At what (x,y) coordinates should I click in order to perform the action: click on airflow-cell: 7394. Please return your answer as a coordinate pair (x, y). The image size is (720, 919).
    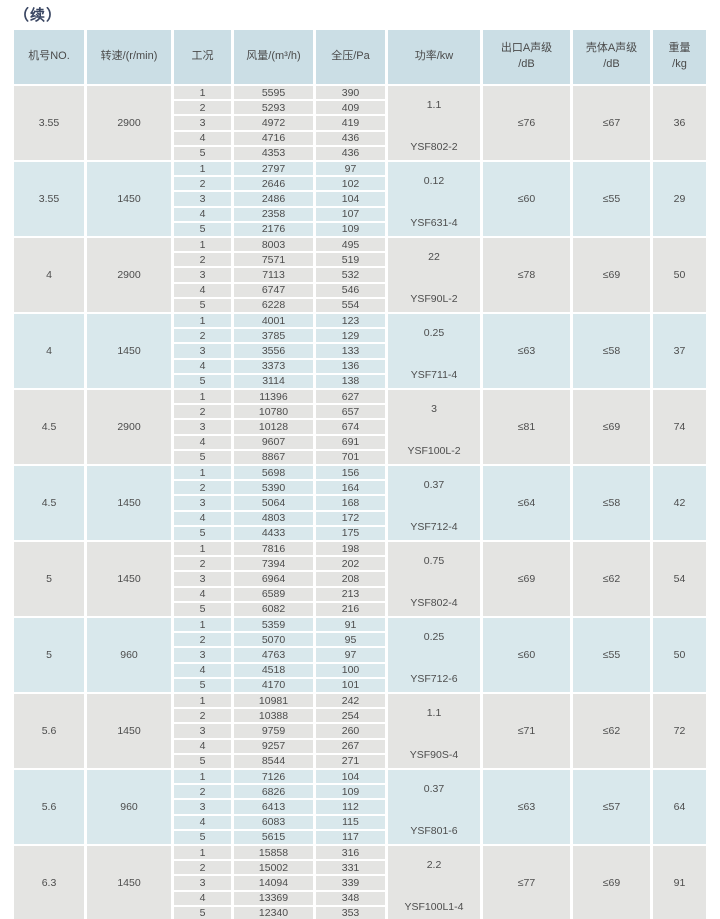
    Looking at the image, I should click on (273, 564).